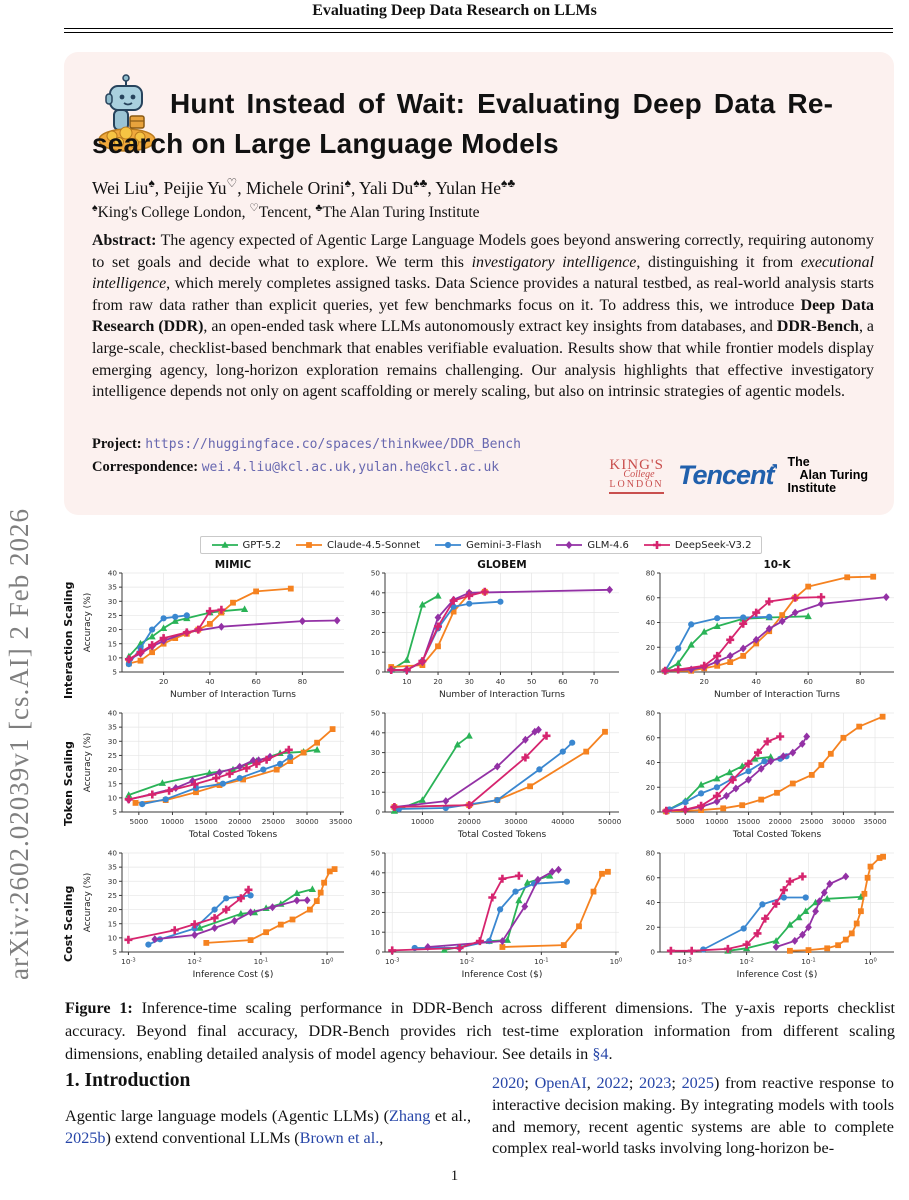 This screenshot has height=1200, width=909. Describe the element at coordinates (612, 1083) in the screenshot. I see `citation-link: 2022` at that location.